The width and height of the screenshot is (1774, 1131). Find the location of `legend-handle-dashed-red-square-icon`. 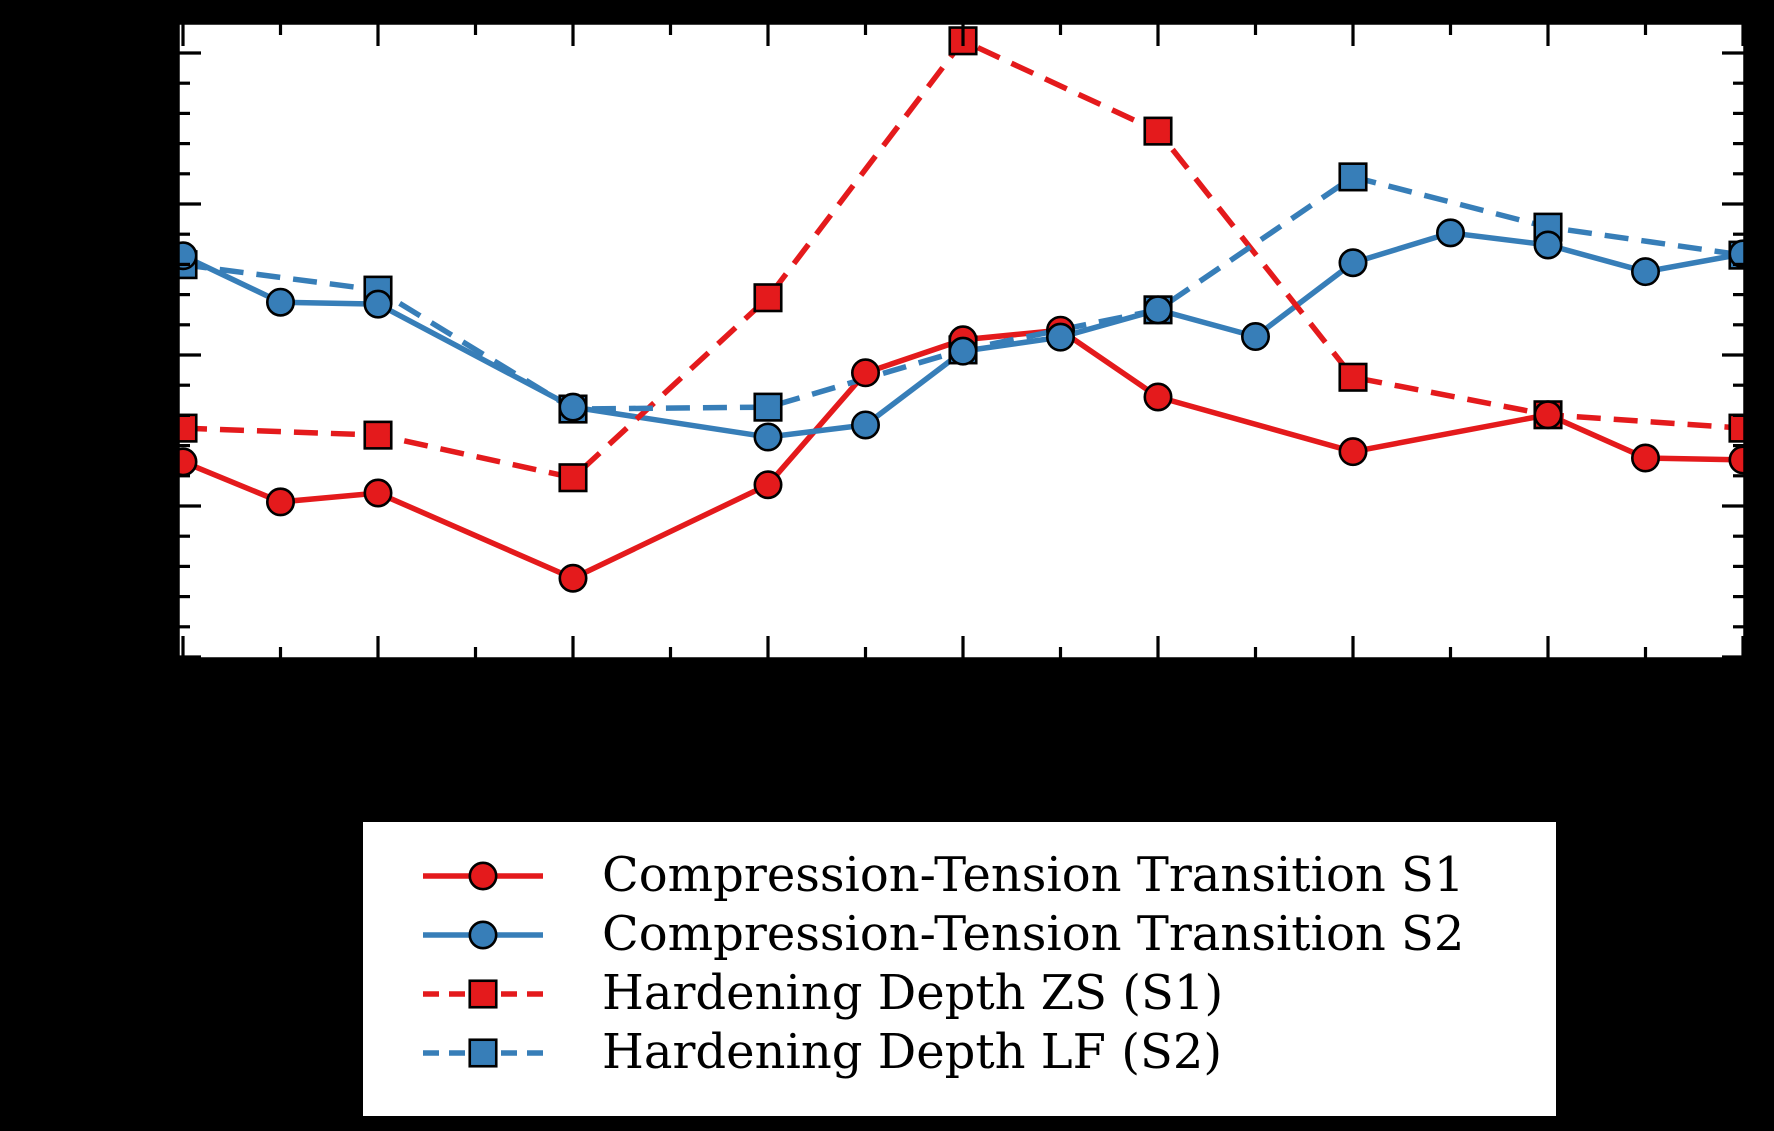

legend-handle-dashed-red-square-icon is located at coordinates (483, 993).